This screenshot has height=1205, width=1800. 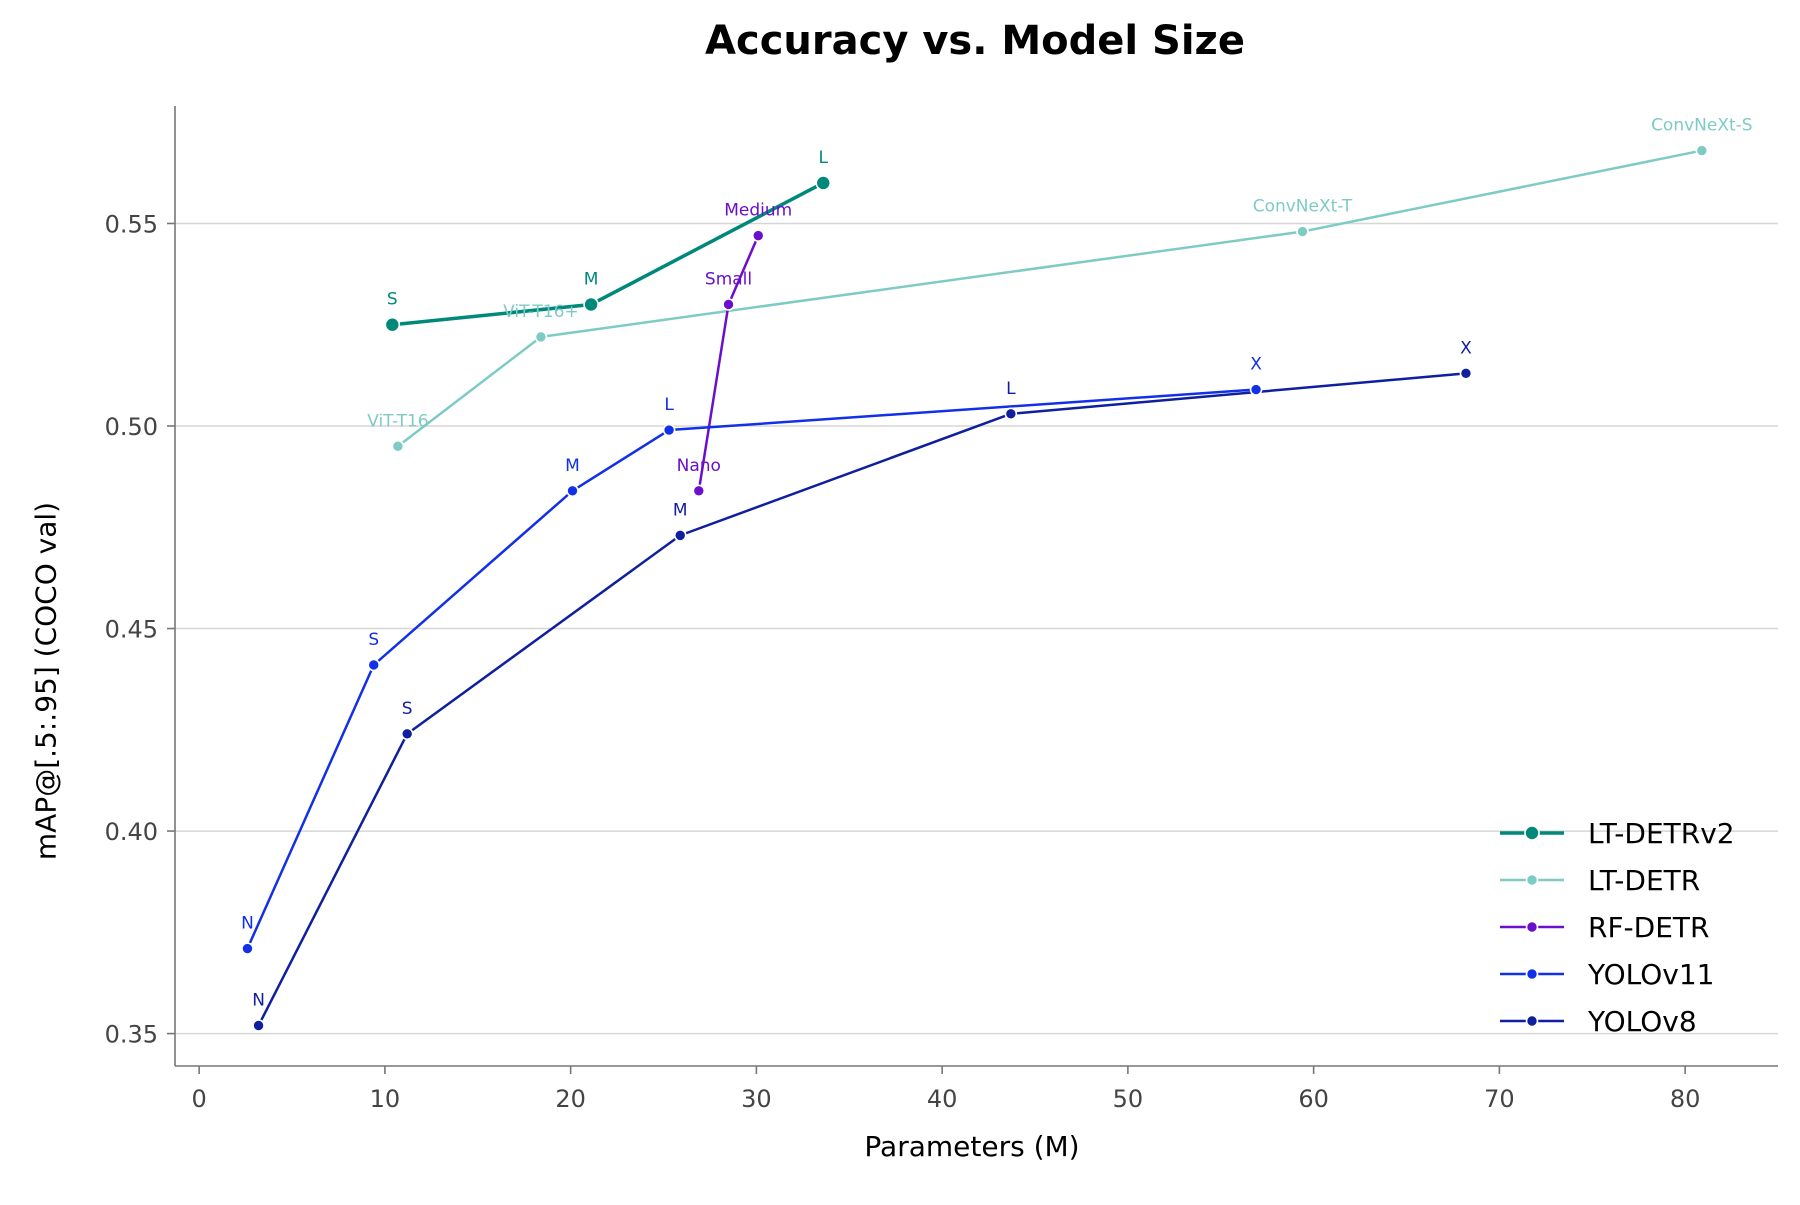 I want to click on y-tick-label: 0.45, so click(x=131, y=630).